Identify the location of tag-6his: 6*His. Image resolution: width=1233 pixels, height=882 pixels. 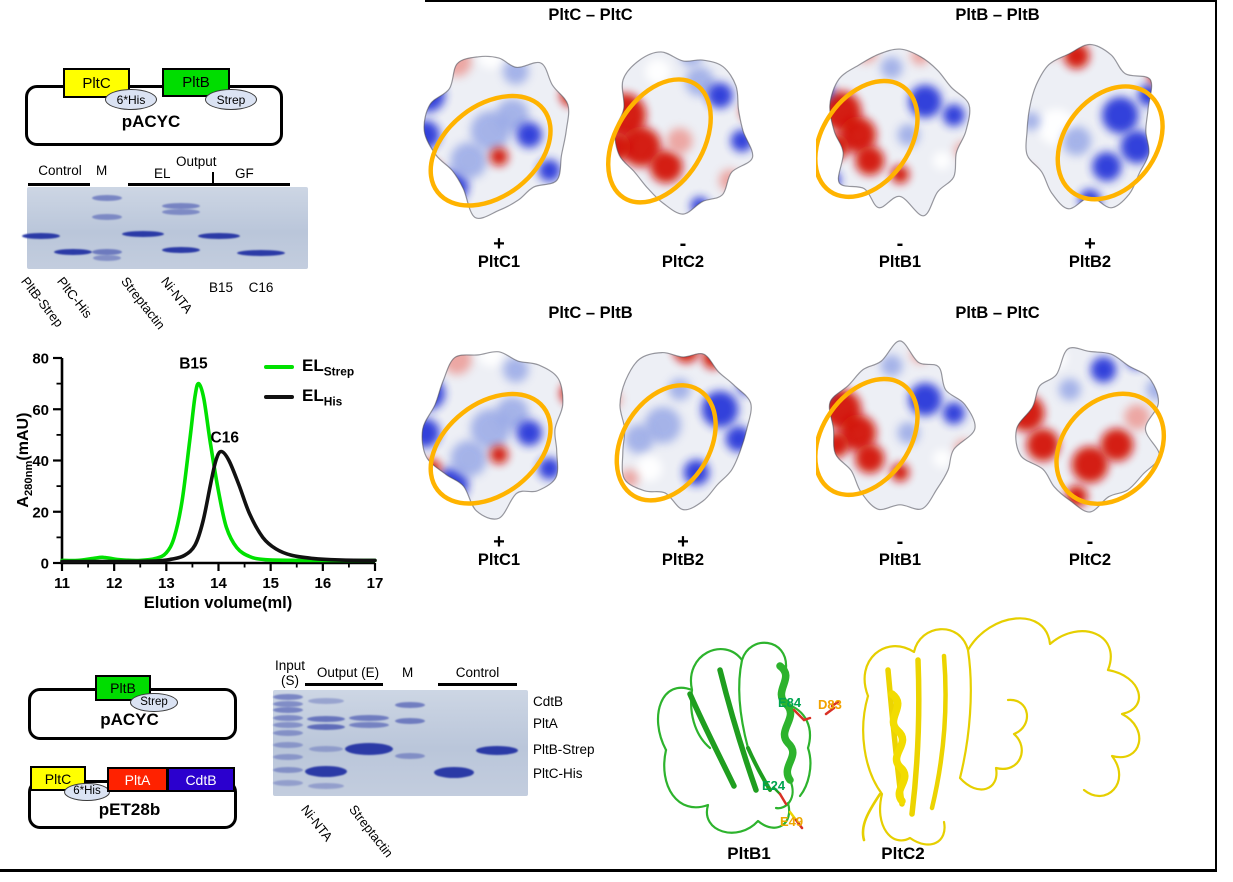
(87, 792).